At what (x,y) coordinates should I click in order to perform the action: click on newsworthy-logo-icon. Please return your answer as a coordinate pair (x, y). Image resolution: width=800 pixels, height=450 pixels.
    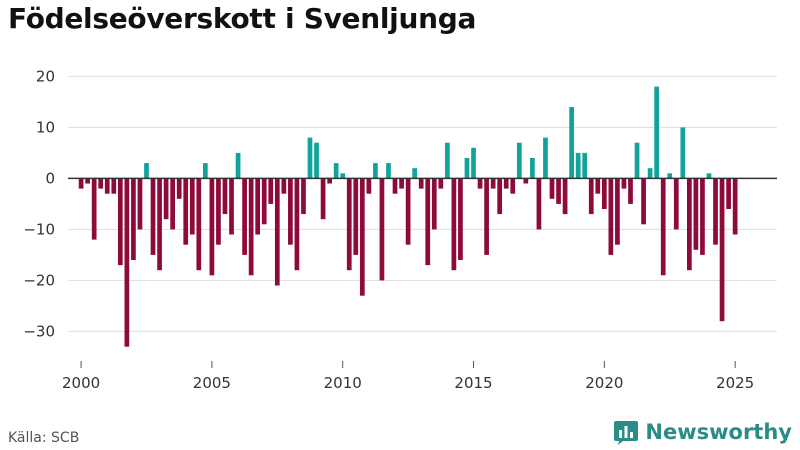
    Looking at the image, I should click on (626, 433).